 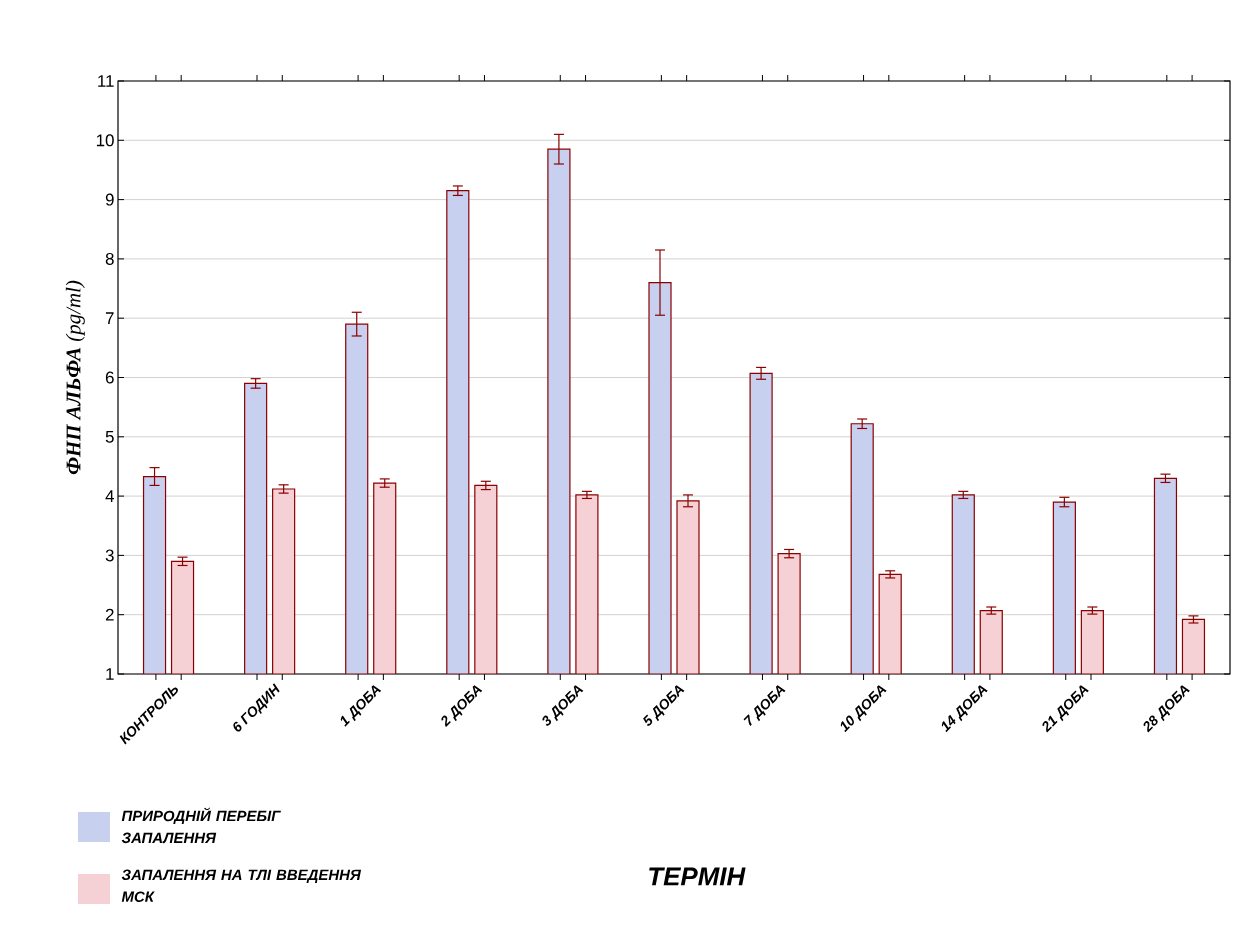 What do you see at coordinates (105, 140) in the screenshot?
I see `y-tick-label: 10` at bounding box center [105, 140].